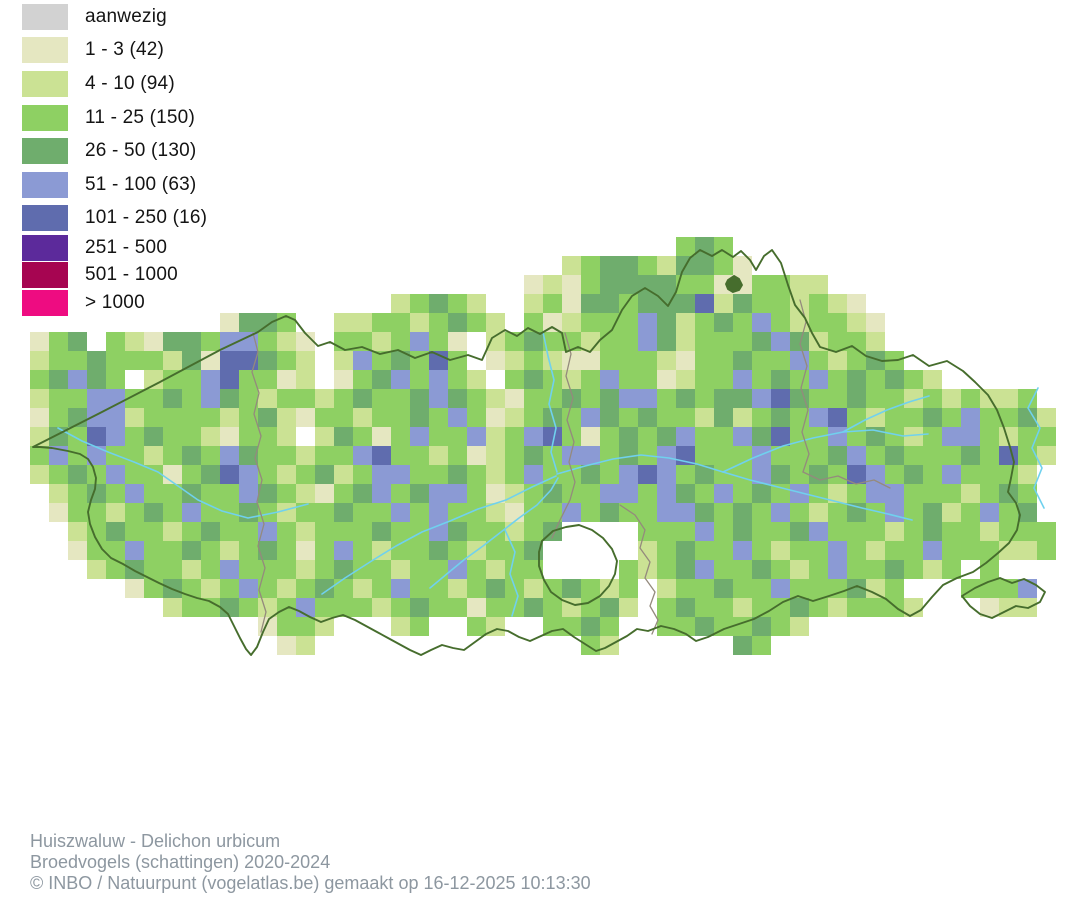 The height and width of the screenshot is (900, 1074). Describe the element at coordinates (141, 184) in the screenshot. I see `legend-item-label: 51 - 100 (63)` at that location.